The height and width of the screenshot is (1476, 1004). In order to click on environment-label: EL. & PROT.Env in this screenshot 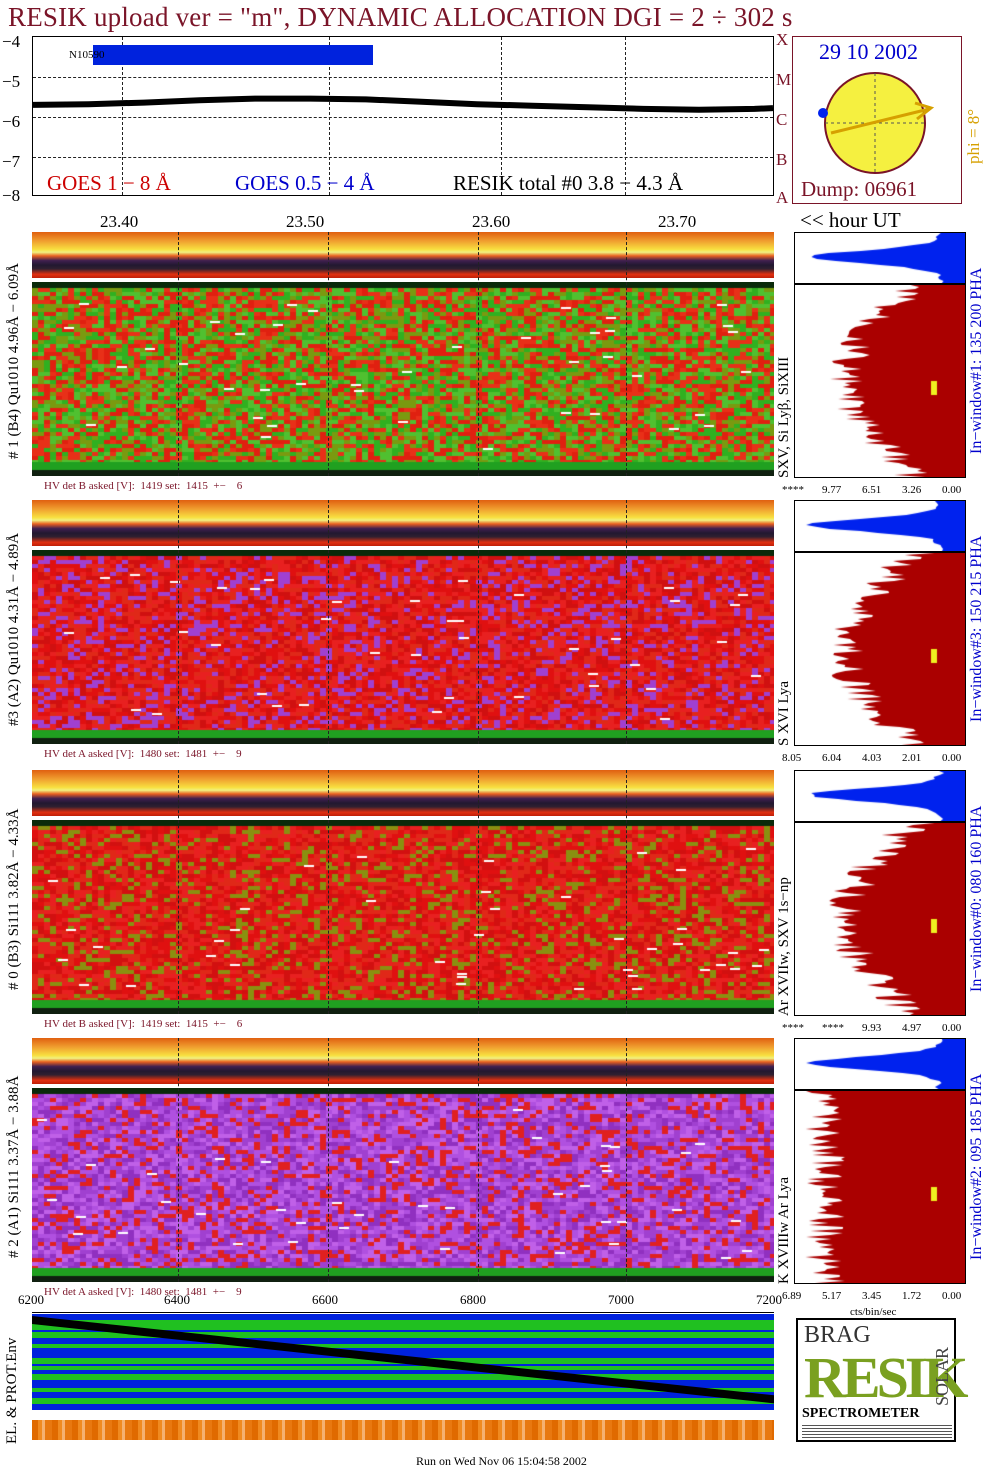, I will do `click(12, 1390)`.